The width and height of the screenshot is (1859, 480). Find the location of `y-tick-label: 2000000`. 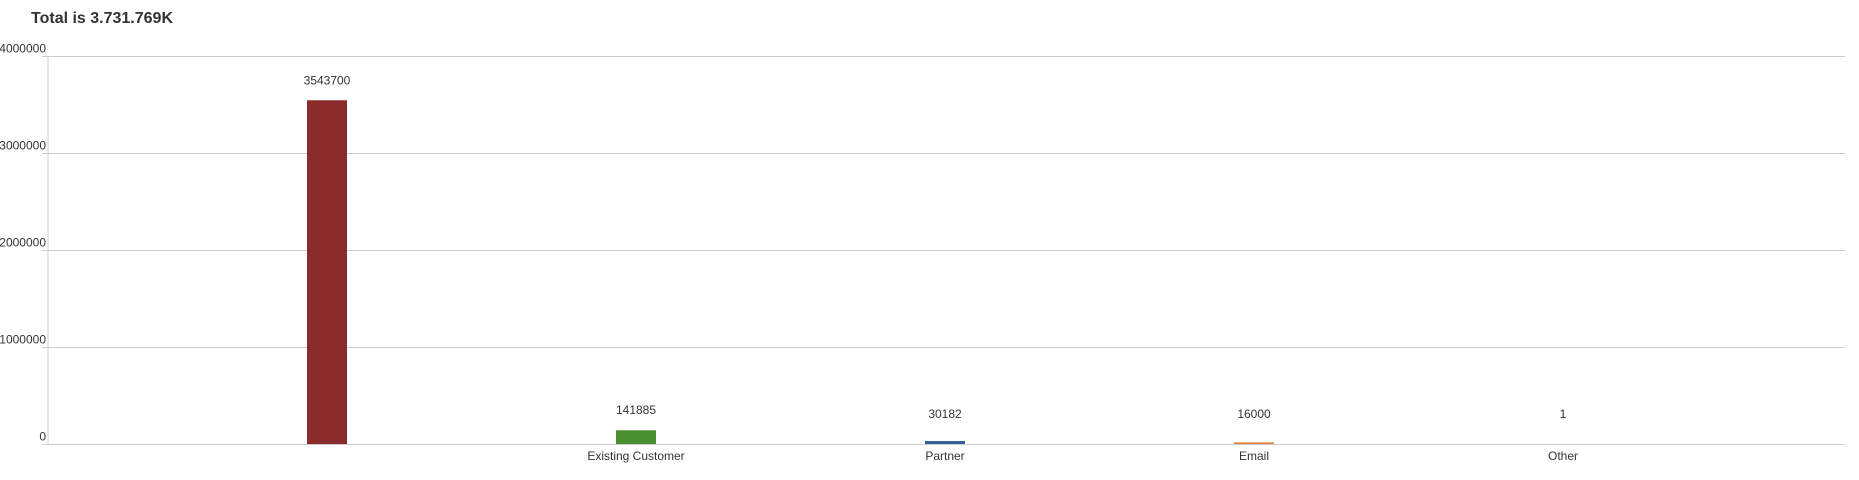

y-tick-label: 2000000 is located at coordinates (23, 243).